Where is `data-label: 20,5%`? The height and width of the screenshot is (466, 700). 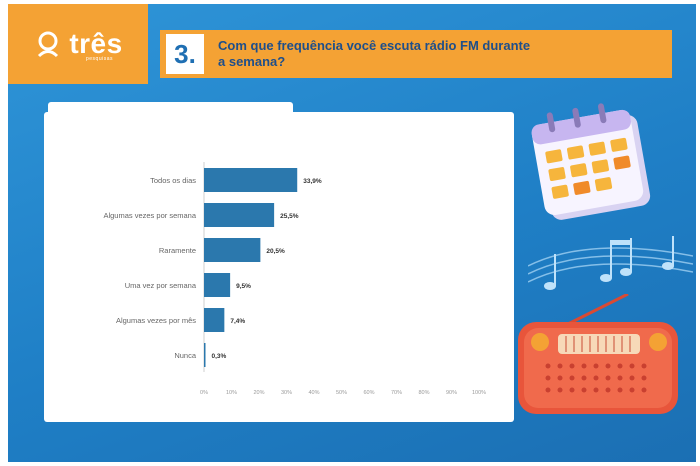 data-label: 20,5% is located at coordinates (275, 251).